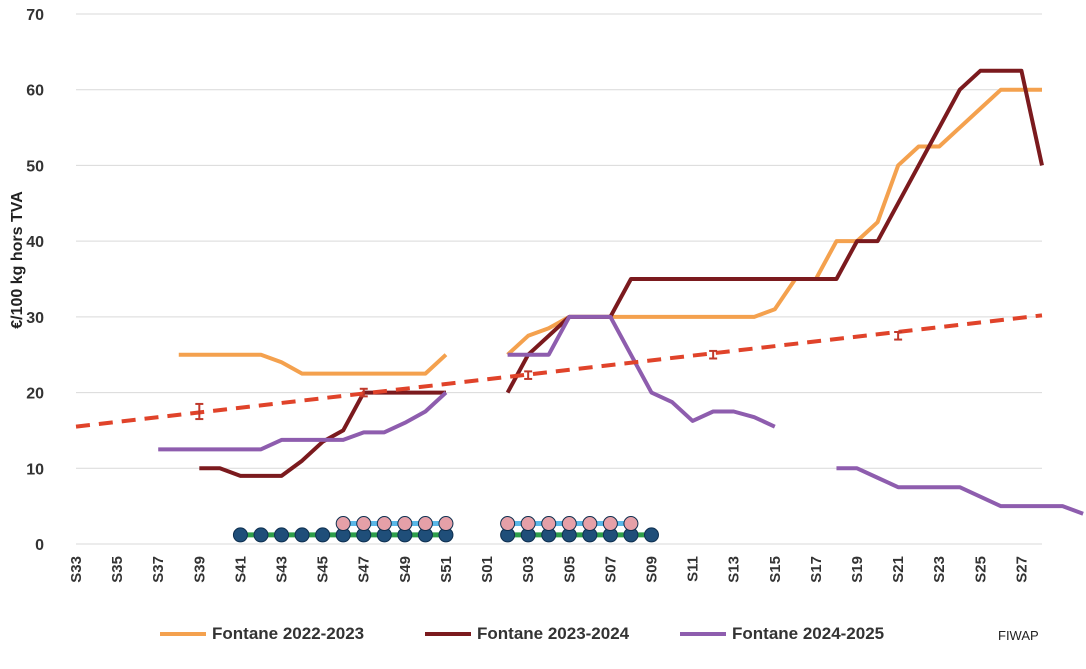 This screenshot has width=1086, height=669. I want to click on legend-label: Fontane 2024-2025, so click(808, 633).